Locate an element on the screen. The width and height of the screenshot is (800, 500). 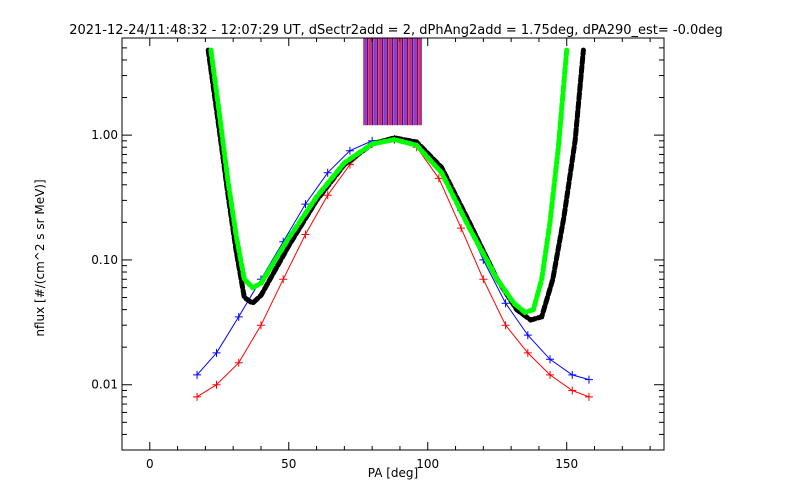
y-tick-label: 0.01 is located at coordinates (104, 385).